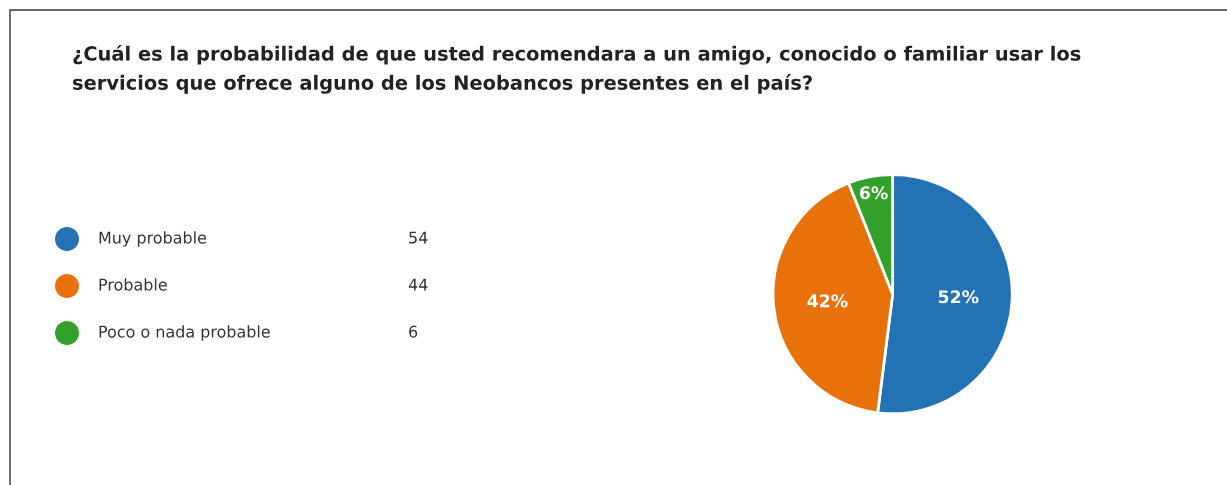 The width and height of the screenshot is (1227, 485). I want to click on data-label: 42%, so click(827, 301).